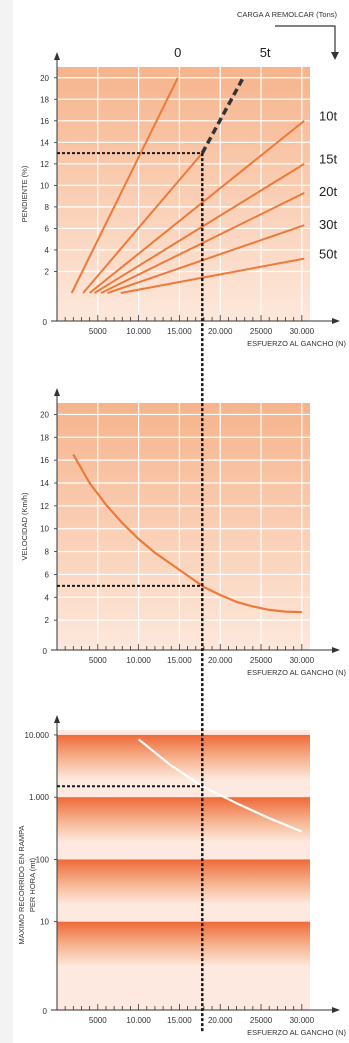  What do you see at coordinates (187, 533) in the screenshot?
I see `speed-curve` at bounding box center [187, 533].